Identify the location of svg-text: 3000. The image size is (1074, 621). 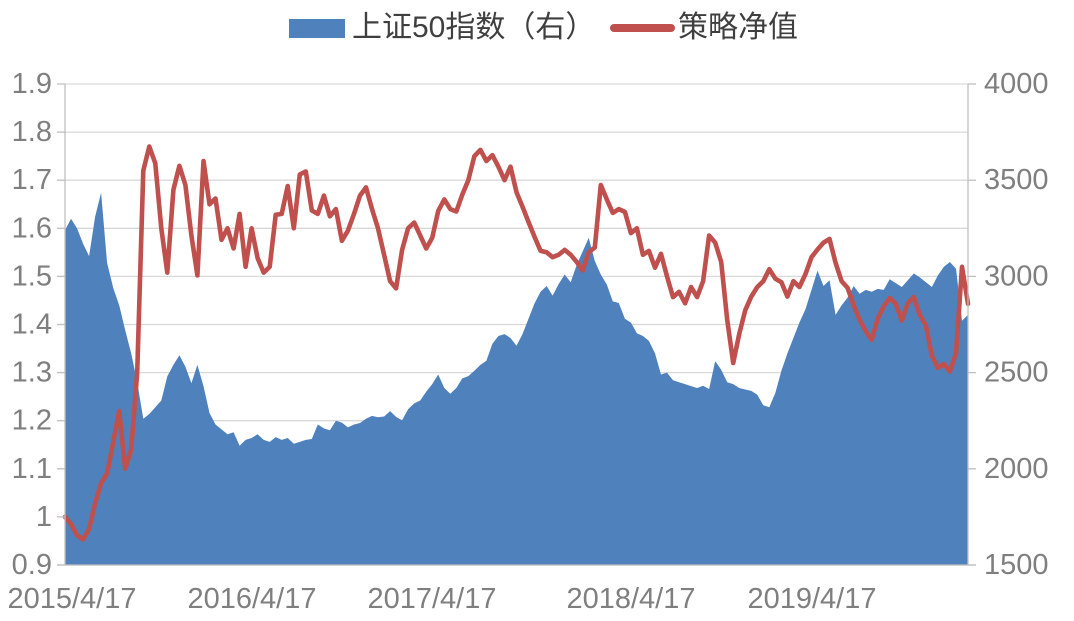
(1016, 276).